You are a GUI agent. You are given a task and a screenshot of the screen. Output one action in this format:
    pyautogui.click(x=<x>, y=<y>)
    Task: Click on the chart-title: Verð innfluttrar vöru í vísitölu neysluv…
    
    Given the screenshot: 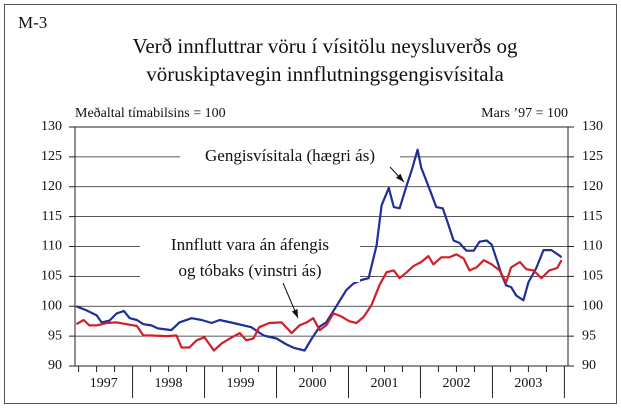 What is the action you would take?
    pyautogui.click(x=325, y=46)
    